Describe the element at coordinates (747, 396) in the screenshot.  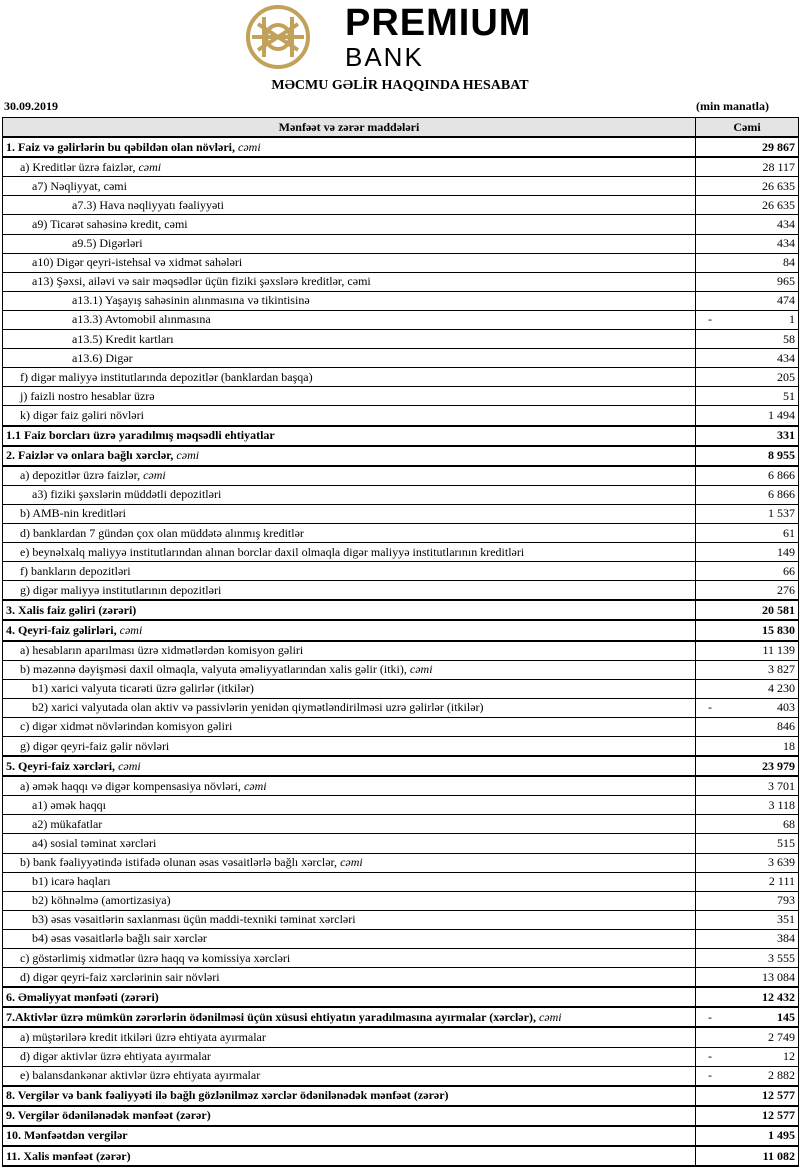
I see `value-cell: 51` at that location.